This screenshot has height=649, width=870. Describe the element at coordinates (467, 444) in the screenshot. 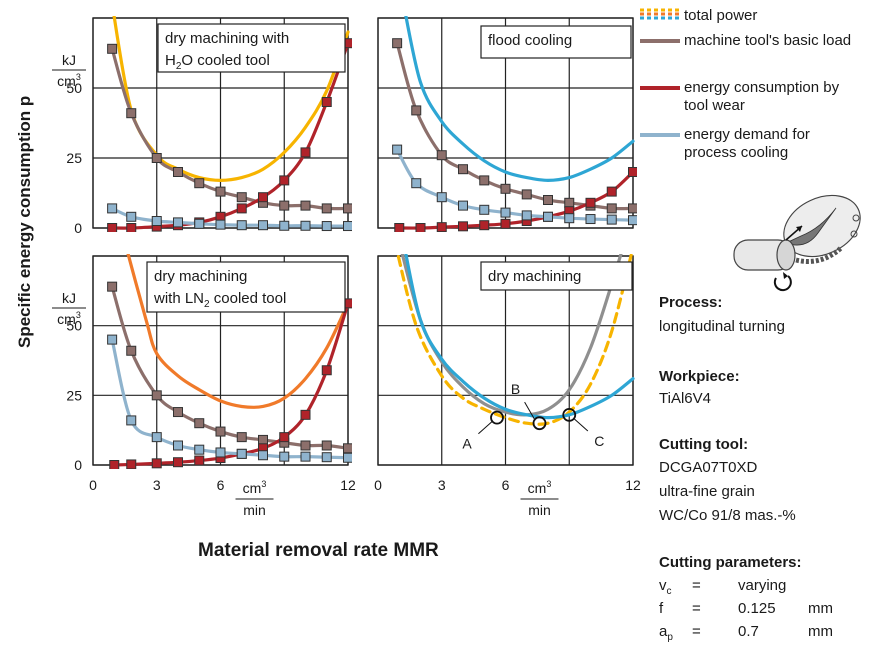

I see `annotation-label: A` at that location.